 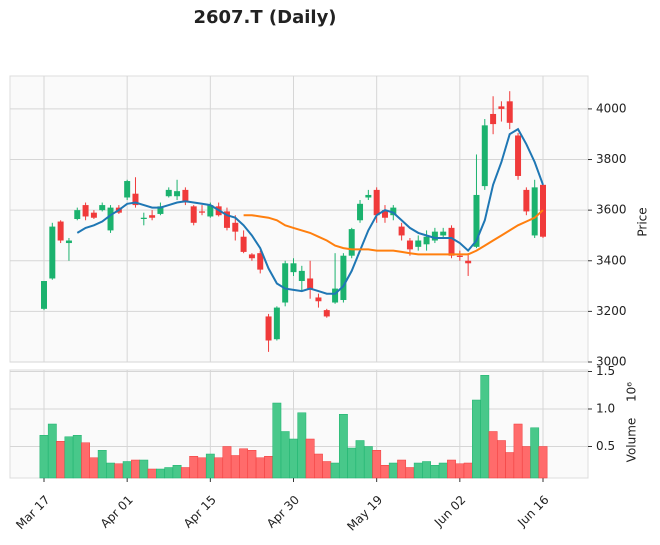 I want to click on y-tick-label: 4000, so click(x=611, y=108).